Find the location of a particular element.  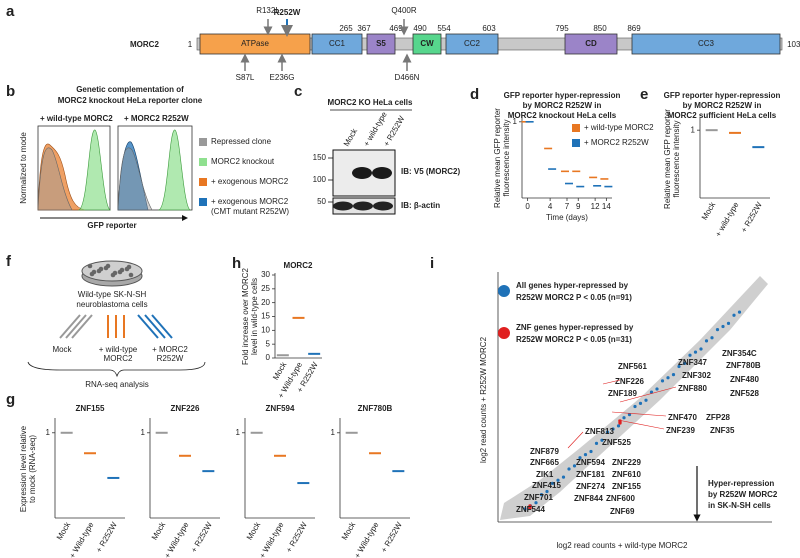

y-tick-label: 20 is located at coordinates (265, 302).